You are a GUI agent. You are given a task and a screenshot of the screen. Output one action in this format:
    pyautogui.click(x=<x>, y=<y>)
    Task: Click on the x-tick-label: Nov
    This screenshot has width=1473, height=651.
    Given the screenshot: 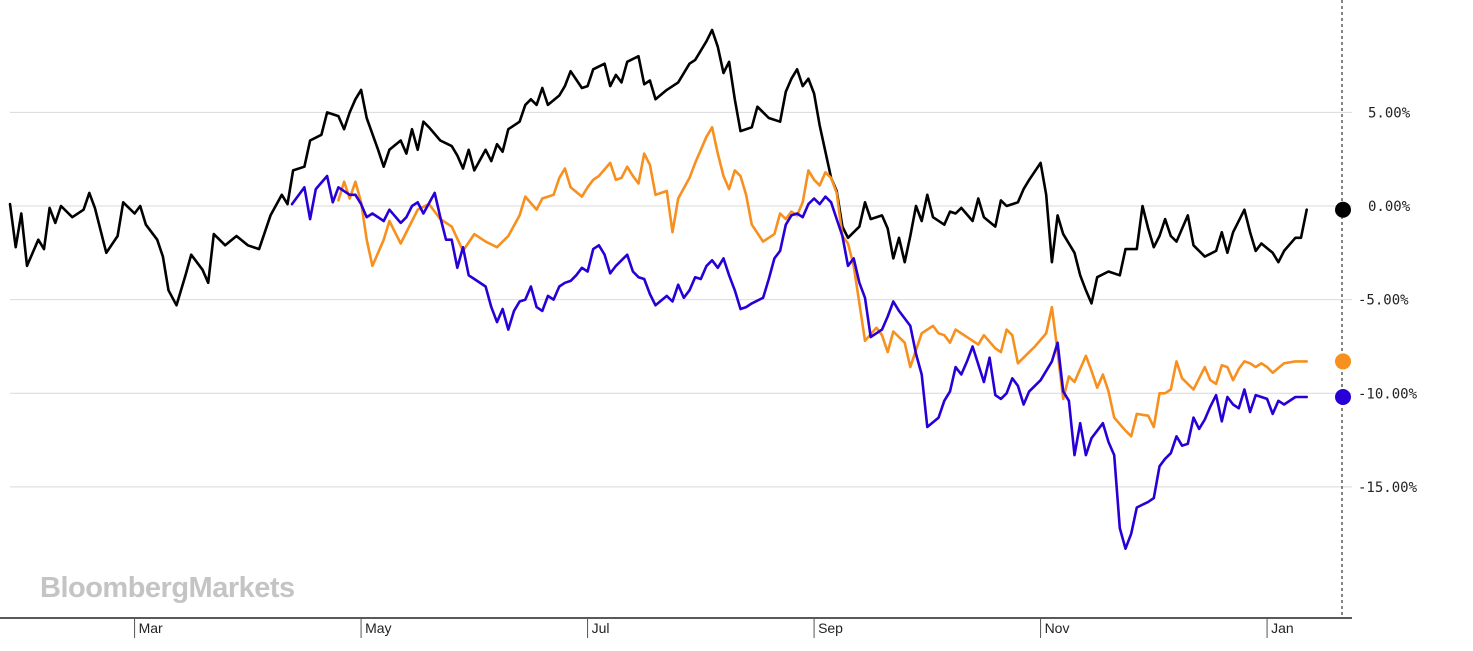 What is the action you would take?
    pyautogui.click(x=1057, y=628)
    